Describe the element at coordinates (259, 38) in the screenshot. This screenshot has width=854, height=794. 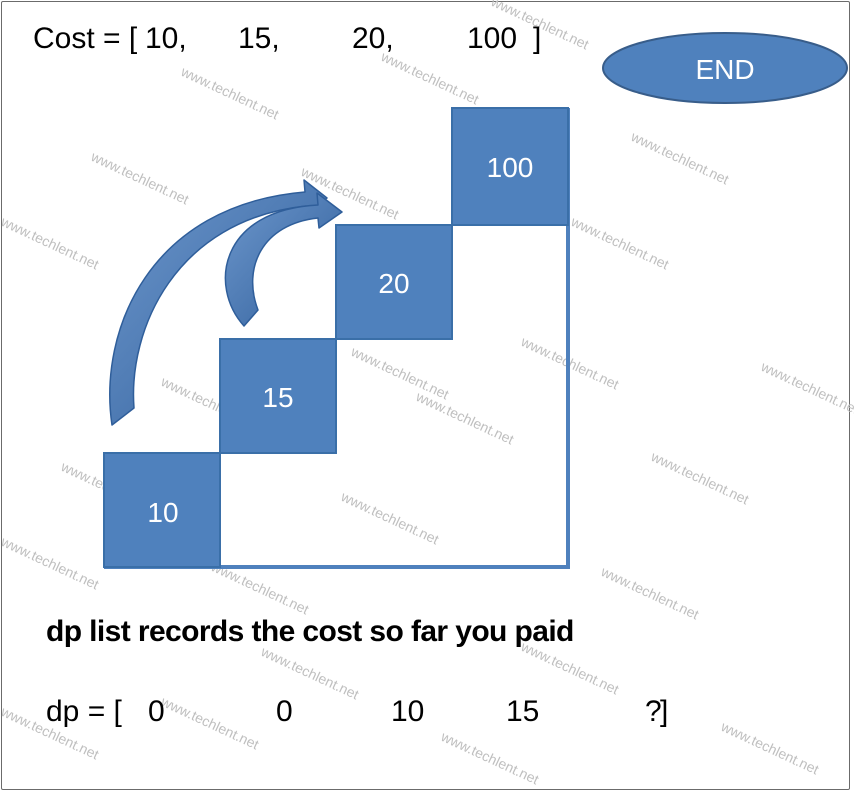
I see `cost-value-2: 15,` at that location.